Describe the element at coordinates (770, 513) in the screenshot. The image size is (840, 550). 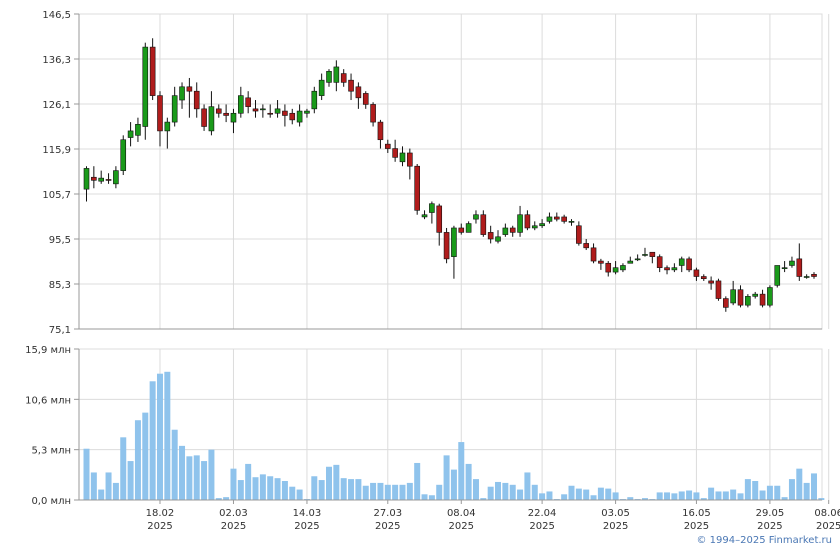
I see `x-tick-label-line: 29.05` at that location.